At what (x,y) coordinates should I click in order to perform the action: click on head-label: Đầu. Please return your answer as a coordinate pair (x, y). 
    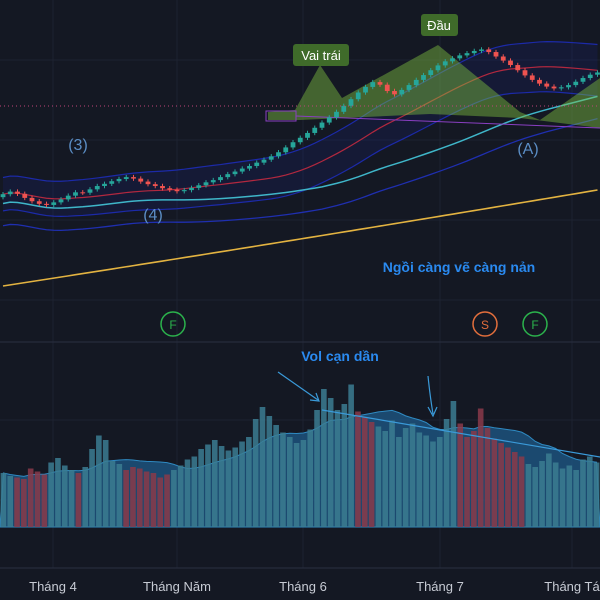
    Looking at the image, I should click on (439, 25).